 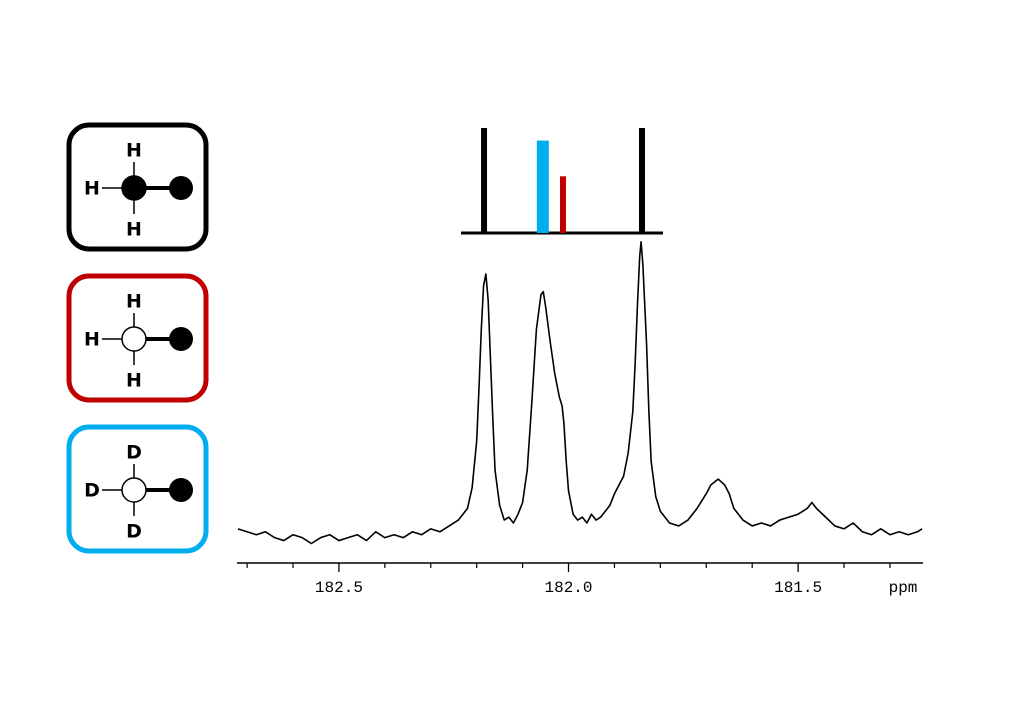 I want to click on x-tick-label: 182.5, so click(x=339, y=588).